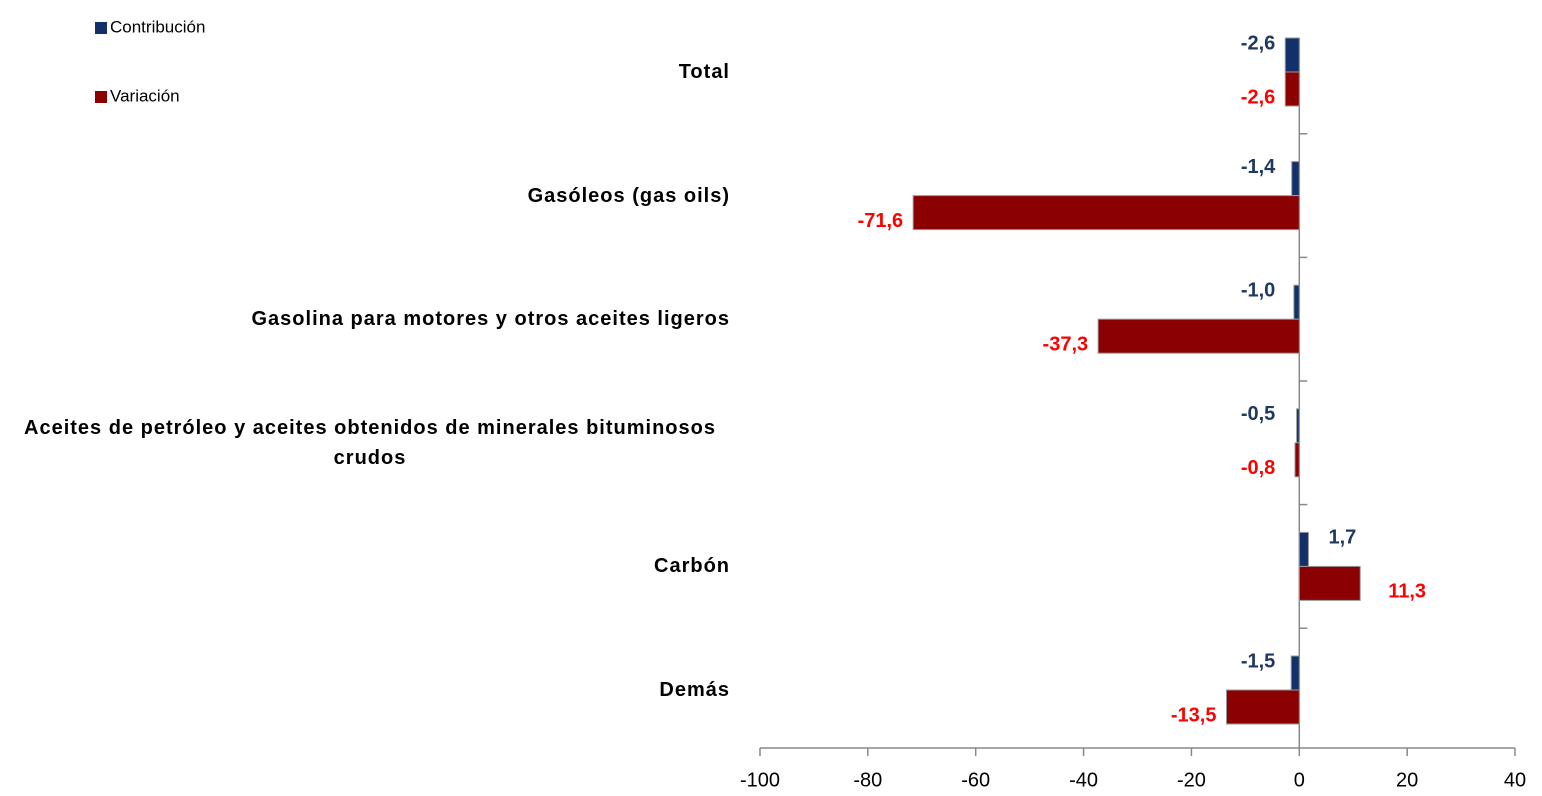  I want to click on legend-label: Contribución, so click(157, 26).